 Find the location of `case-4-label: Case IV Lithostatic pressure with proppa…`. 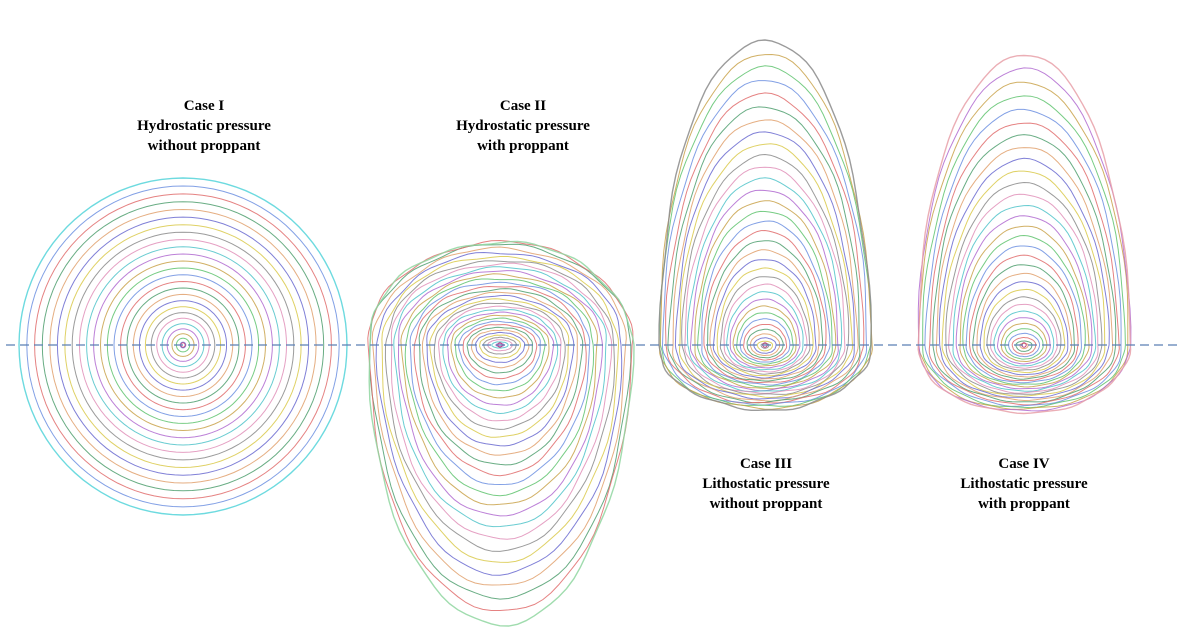

case-4-label: Case IV Lithostatic pressure with proppa… is located at coordinates (1024, 484).